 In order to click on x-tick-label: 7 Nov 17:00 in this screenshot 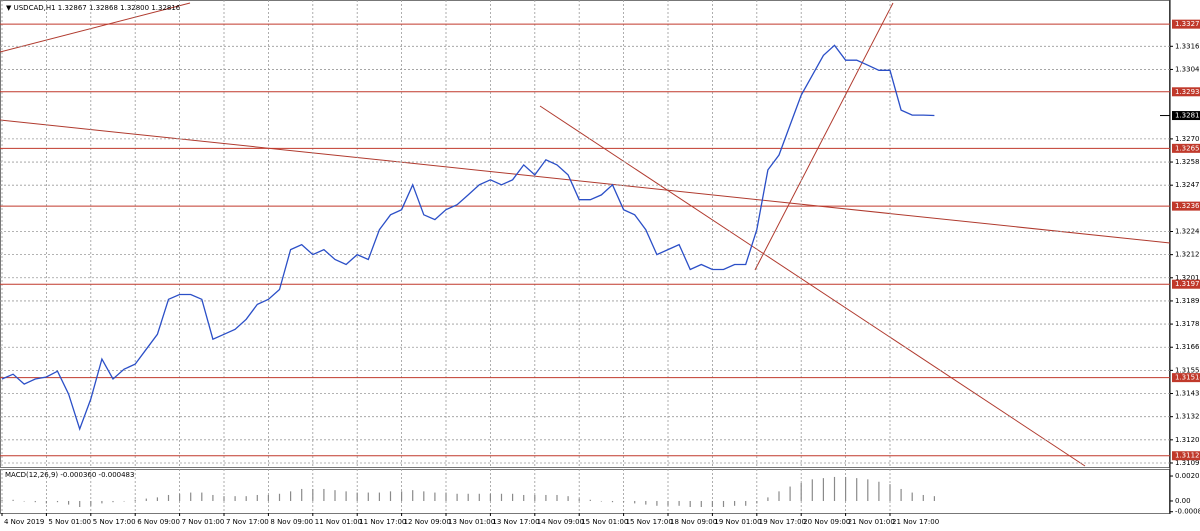, I will do `click(247, 522)`.